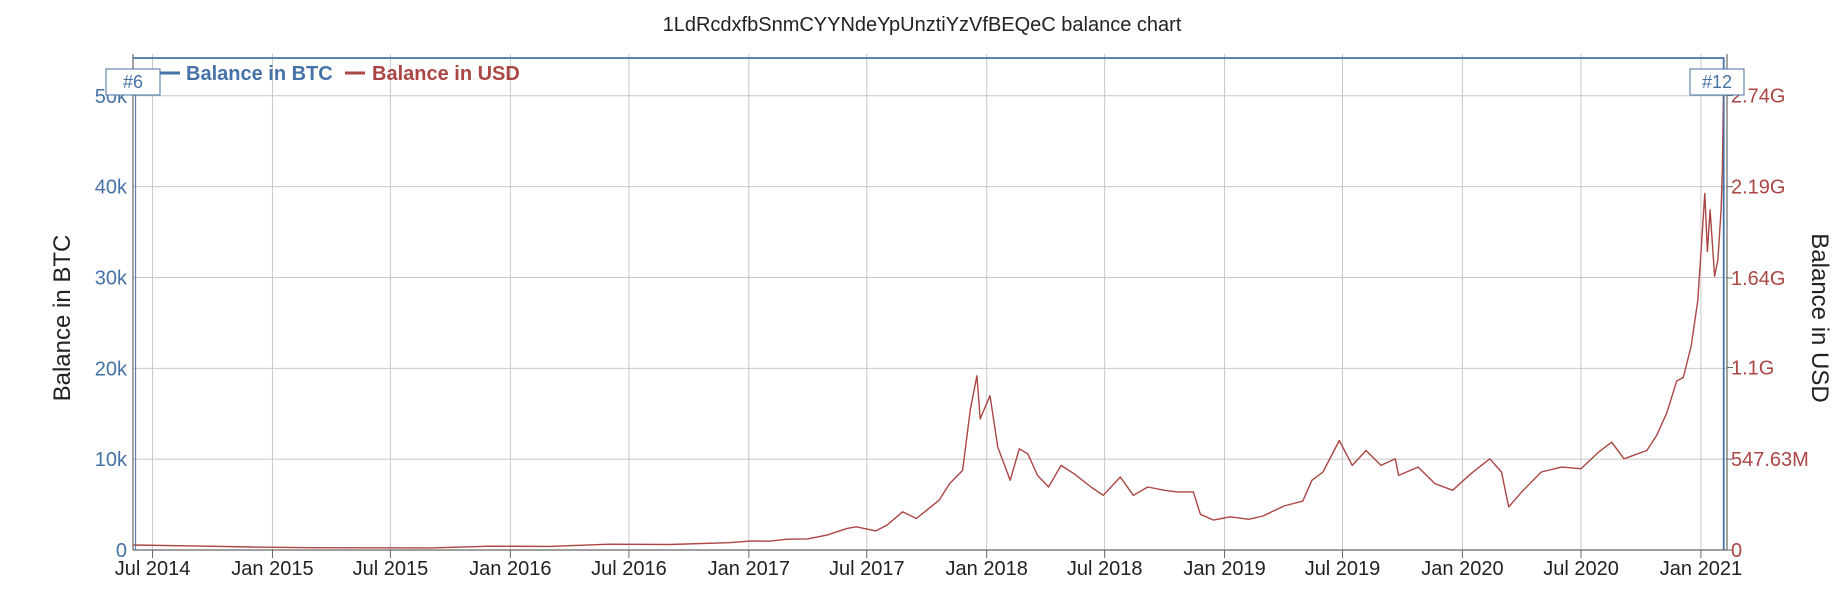  I want to click on x-tick-label: Jul 2020, so click(1581, 569).